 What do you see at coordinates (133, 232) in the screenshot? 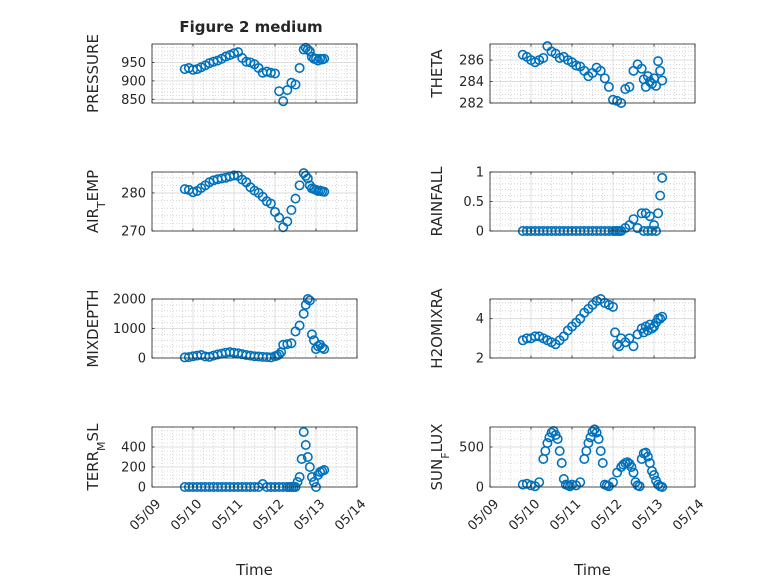
I see `y-tick-label: 270` at bounding box center [133, 232].